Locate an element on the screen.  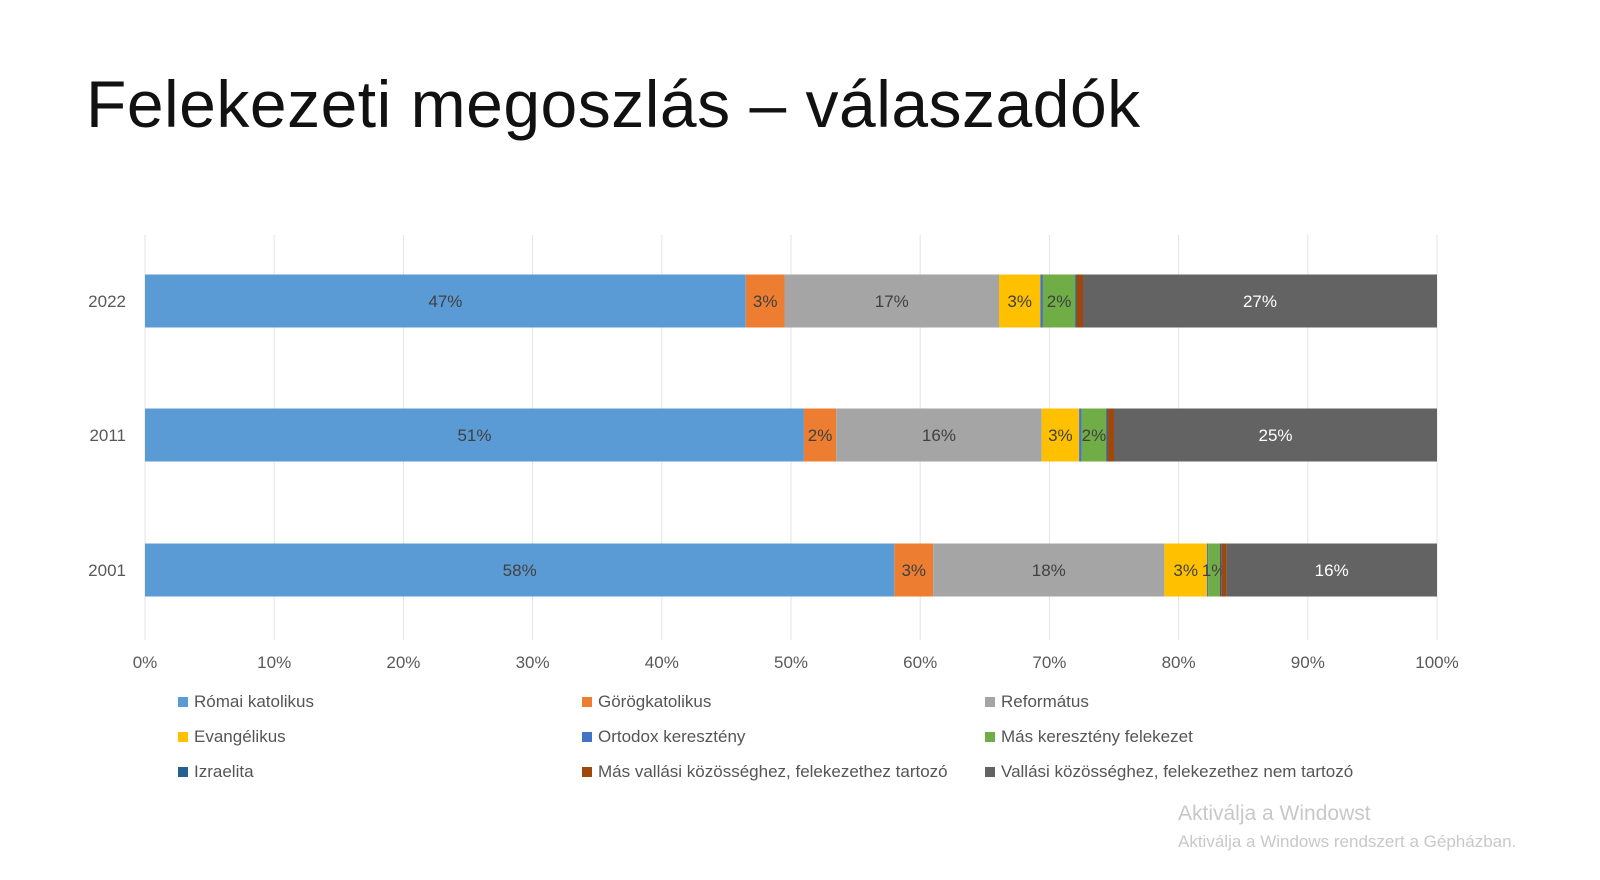
legend-label: Római katolikus is located at coordinates (254, 701).